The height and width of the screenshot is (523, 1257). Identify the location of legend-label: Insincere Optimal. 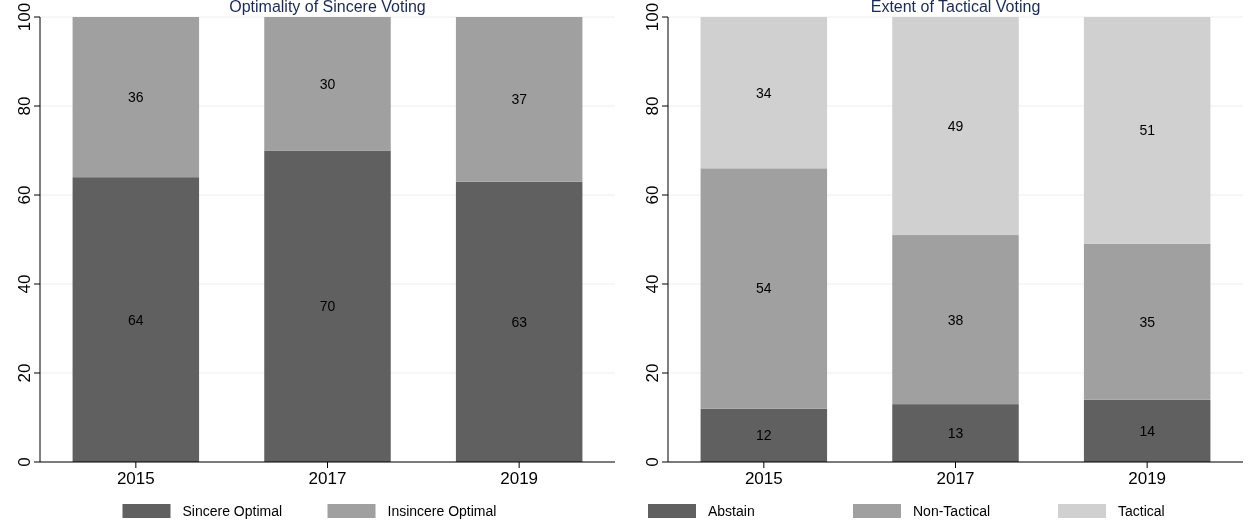
(442, 511).